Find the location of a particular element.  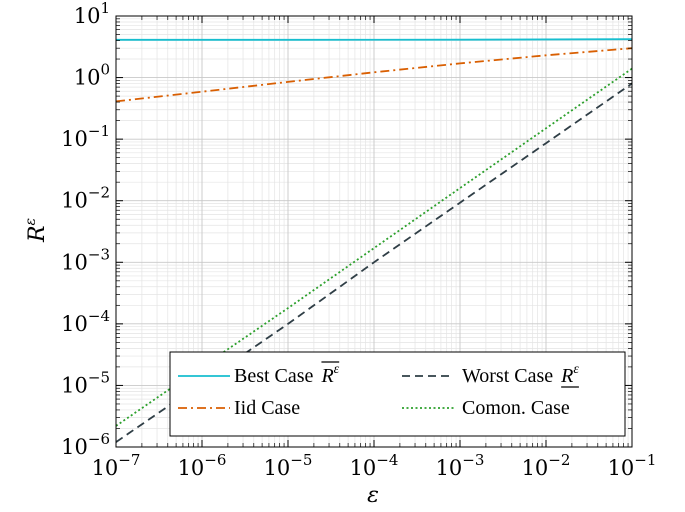

y-axis-label-base: R is located at coordinates (37, 234).